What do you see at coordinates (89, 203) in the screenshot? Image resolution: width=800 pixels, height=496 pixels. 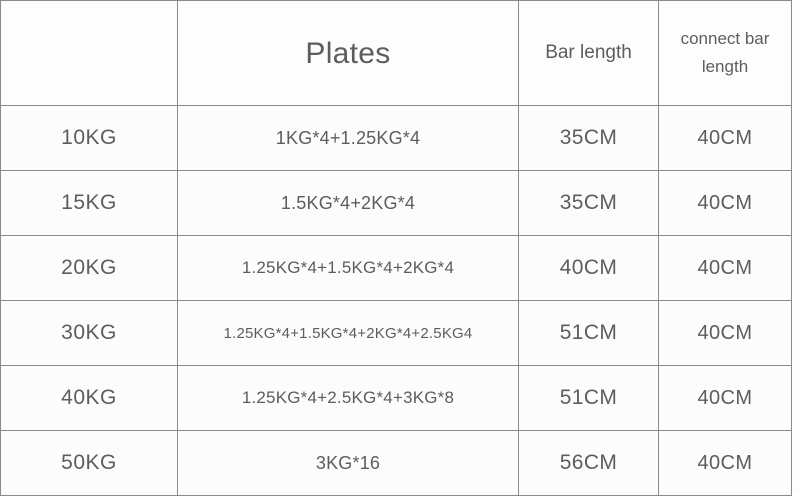 I see `cell-weight: 15KG` at bounding box center [89, 203].